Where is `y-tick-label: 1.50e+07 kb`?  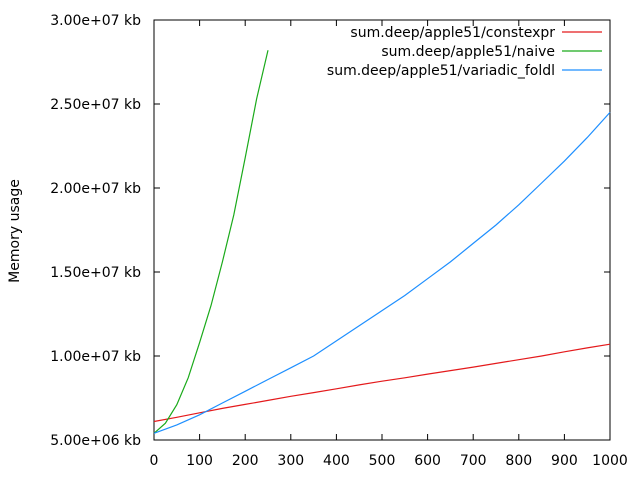 y-tick-label: 1.50e+07 kb is located at coordinates (95, 273).